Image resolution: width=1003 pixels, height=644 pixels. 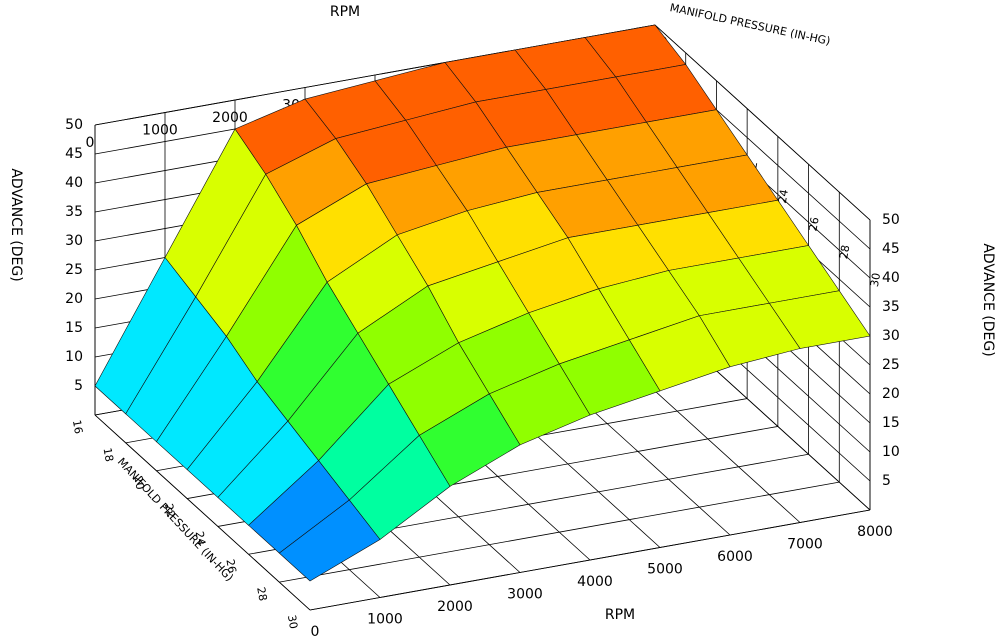 I want to click on x-tick-label: 1000, so click(x=385, y=620).